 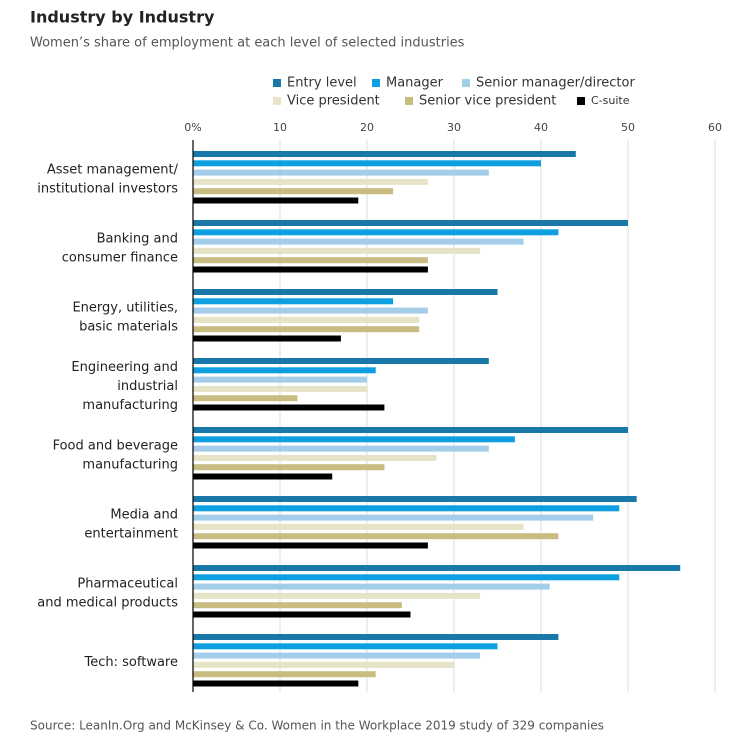 I want to click on legend-label: Manager, so click(x=415, y=83).